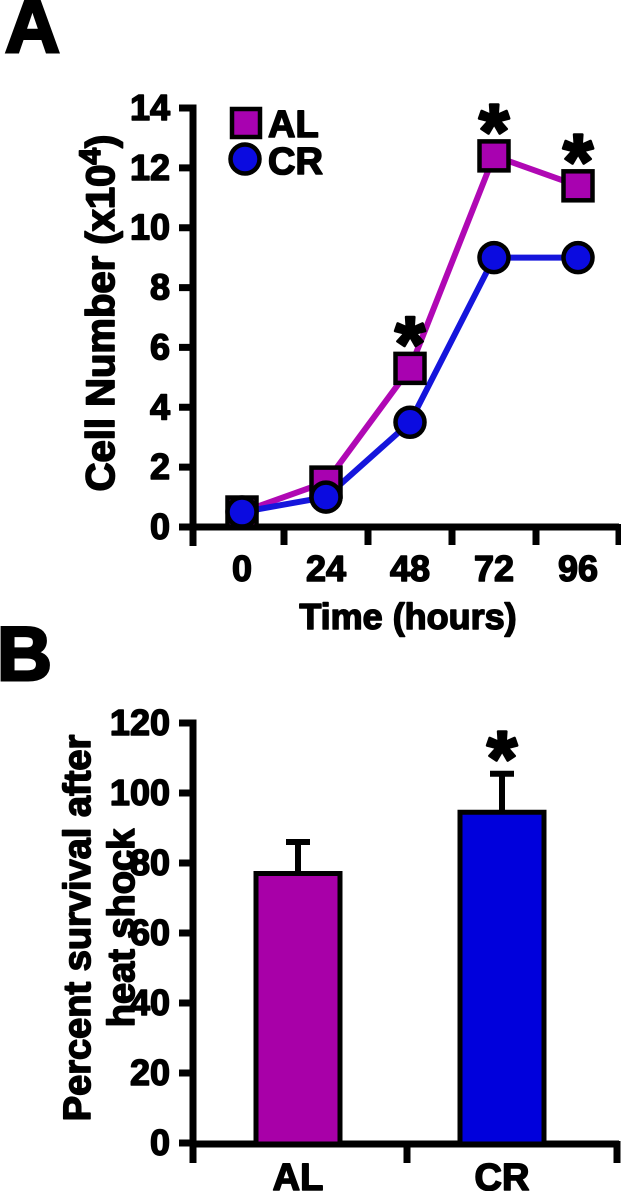 This screenshot has height=1191, width=621. What do you see at coordinates (410, 568) in the screenshot?
I see `x-tick-label: 48` at bounding box center [410, 568].